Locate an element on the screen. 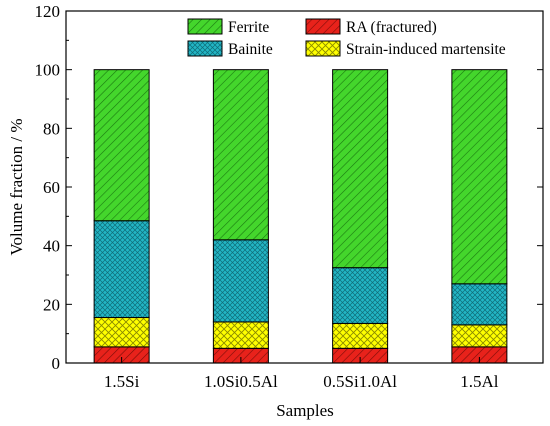 The width and height of the screenshot is (550, 426). x-tick-label-0-5si1-0al: 0.5Si1.0Al is located at coordinates (360, 381).